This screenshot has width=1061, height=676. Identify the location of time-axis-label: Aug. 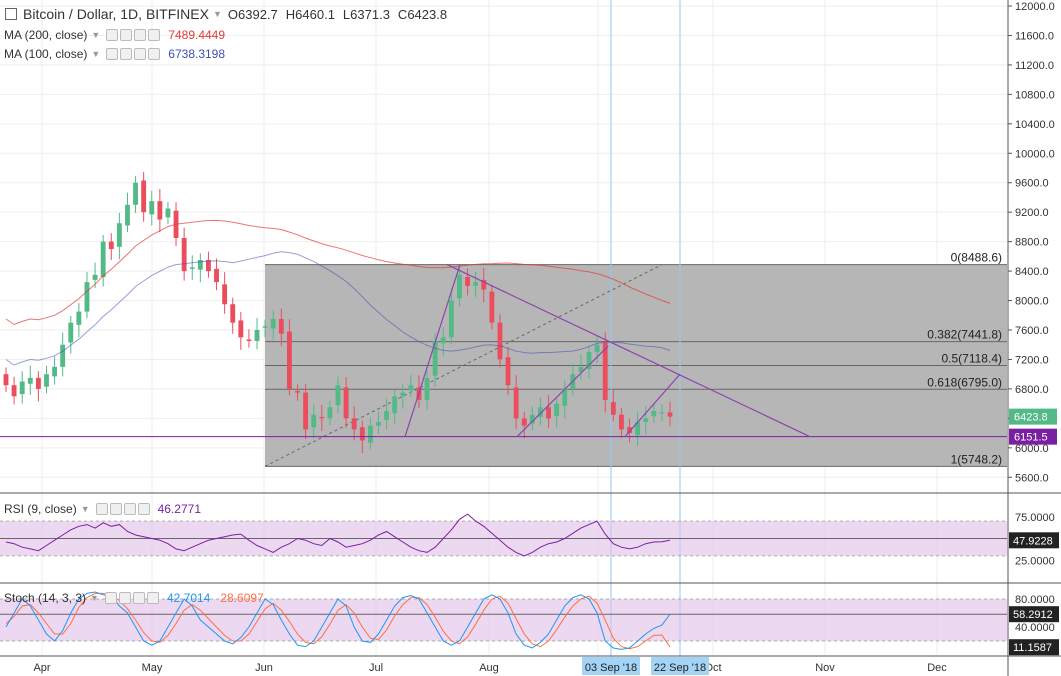
(489, 668).